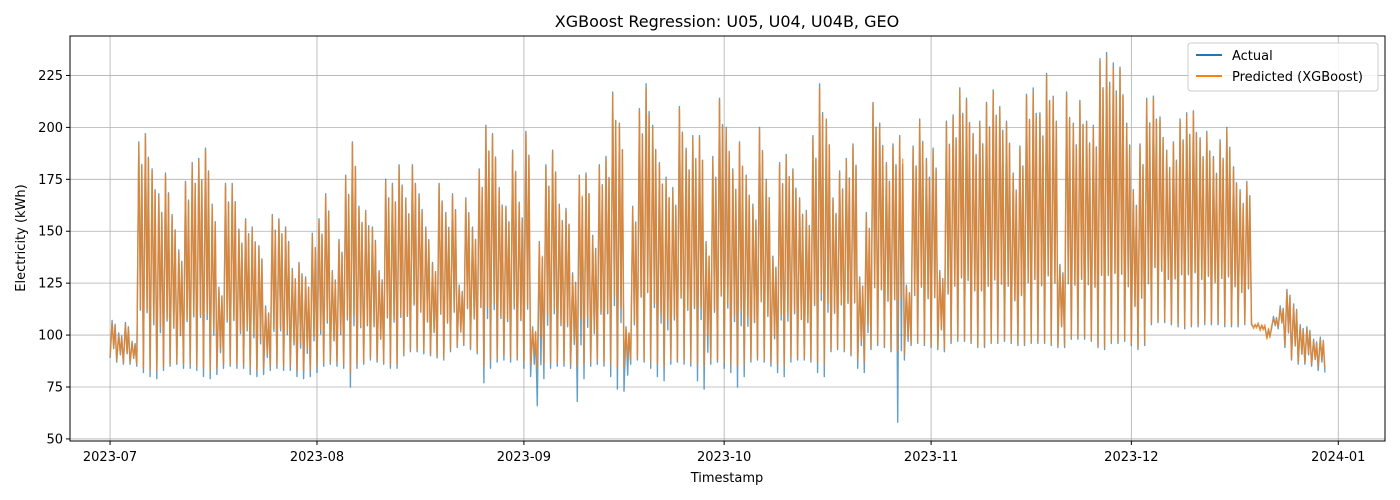 The width and height of the screenshot is (1400, 500). I want to click on x-tick-label: 2023-10, so click(724, 457).